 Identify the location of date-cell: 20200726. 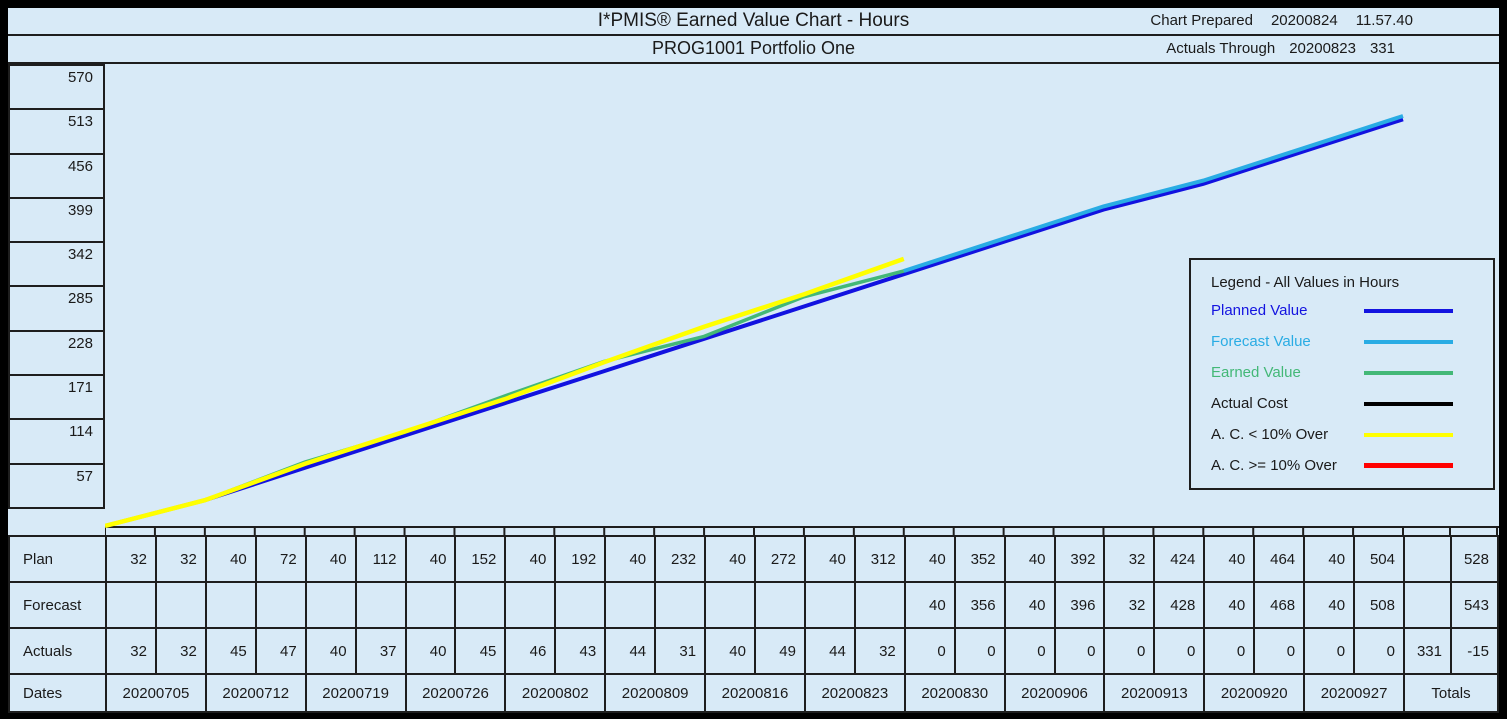
(455, 693).